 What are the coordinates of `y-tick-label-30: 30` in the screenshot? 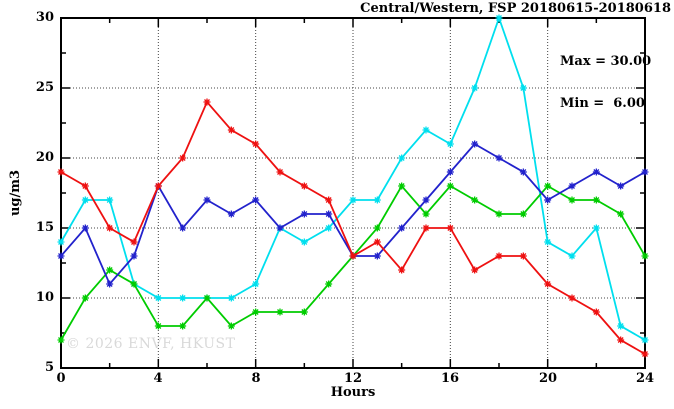 It's located at (44, 17).